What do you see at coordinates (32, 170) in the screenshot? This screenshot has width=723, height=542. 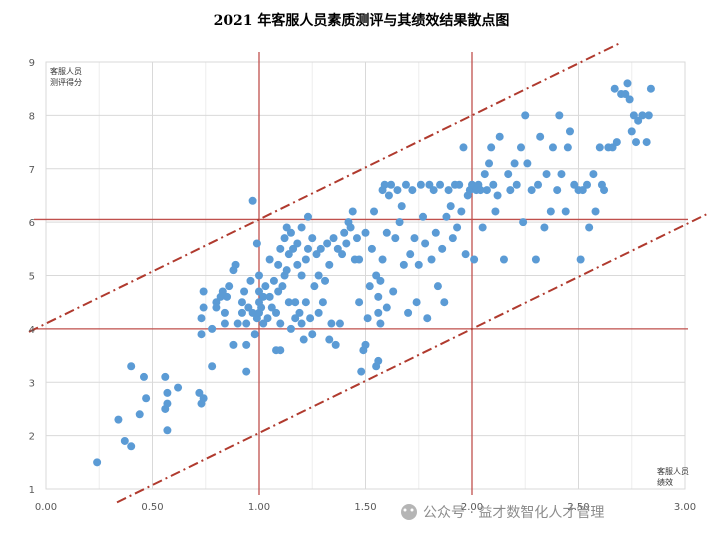 I see `y-tick-label: 7` at bounding box center [32, 170].